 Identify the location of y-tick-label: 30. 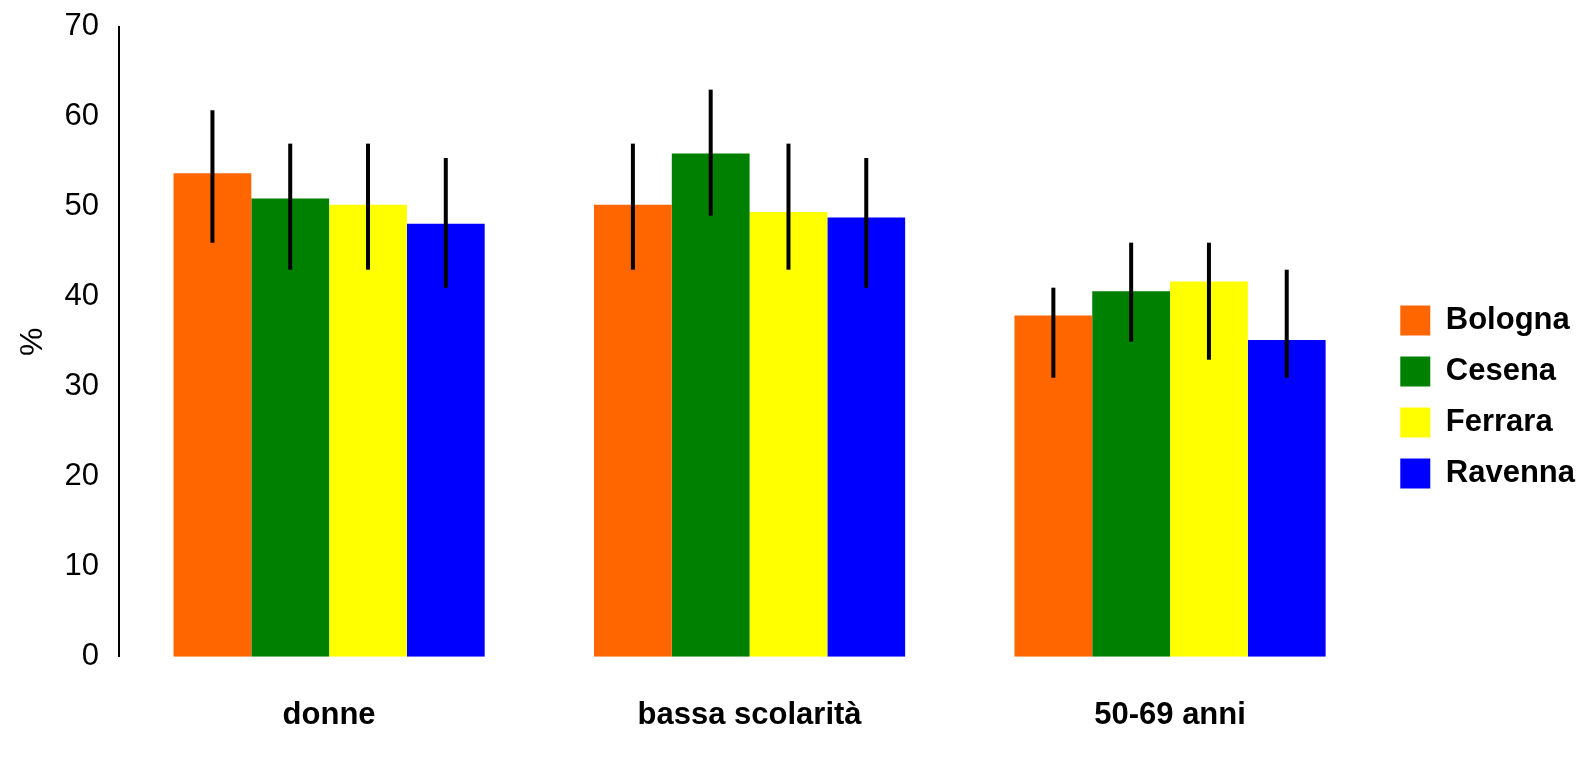
(81, 385).